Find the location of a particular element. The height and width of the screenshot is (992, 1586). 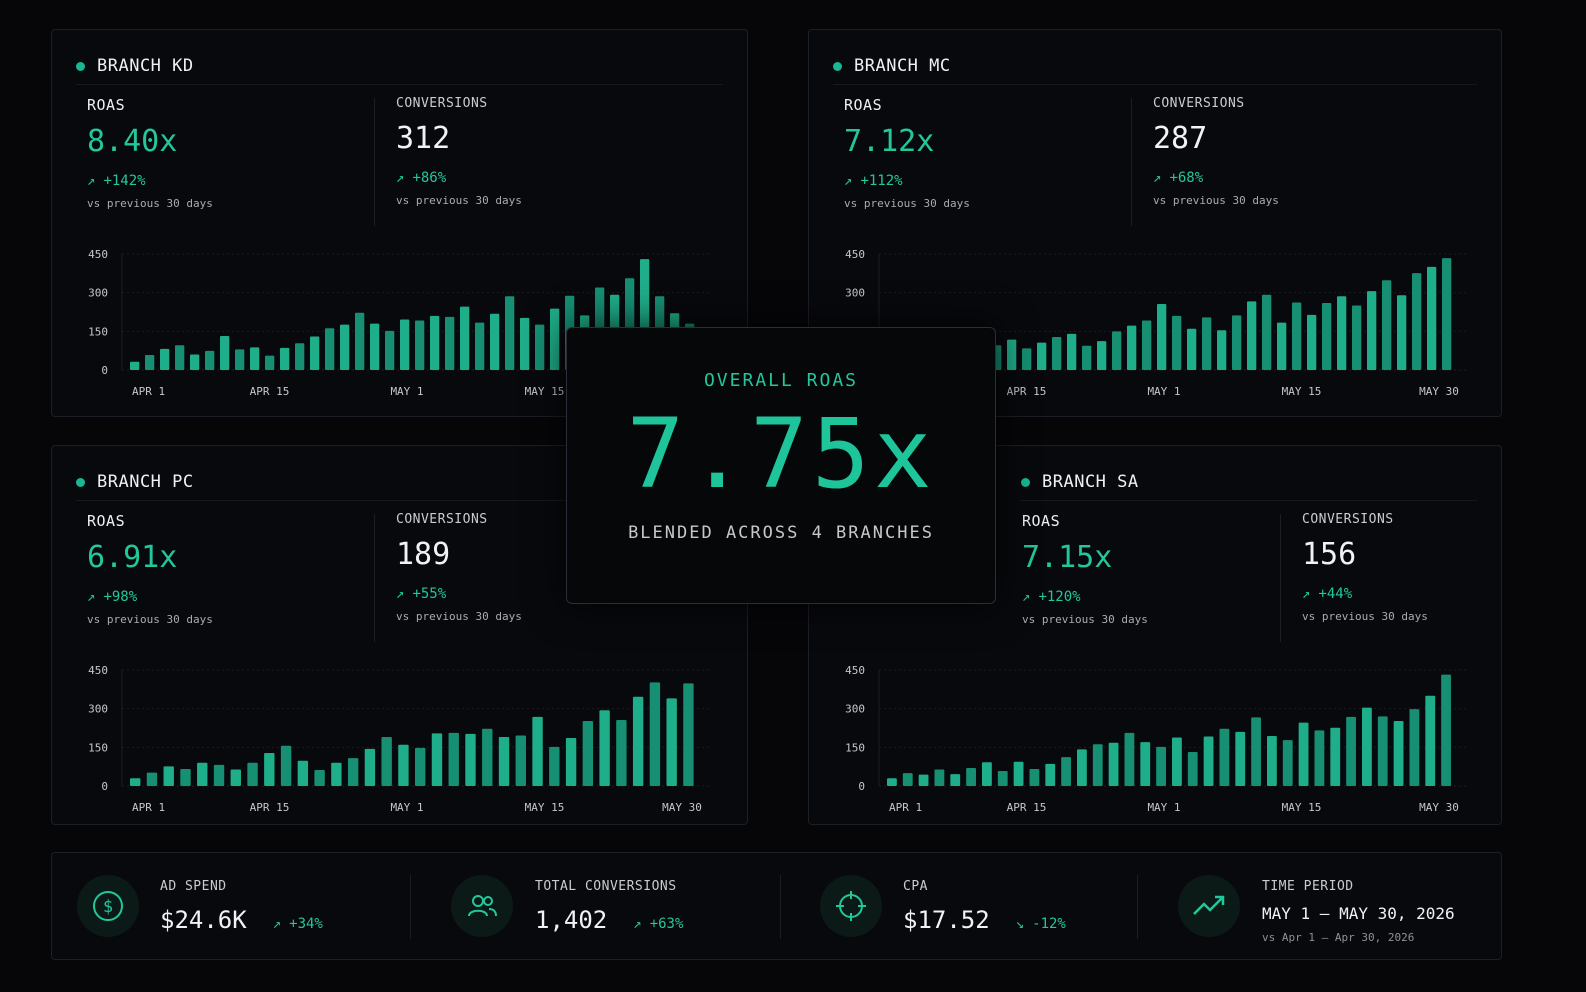

x-tick-label: MAY 1 is located at coordinates (406, 807).